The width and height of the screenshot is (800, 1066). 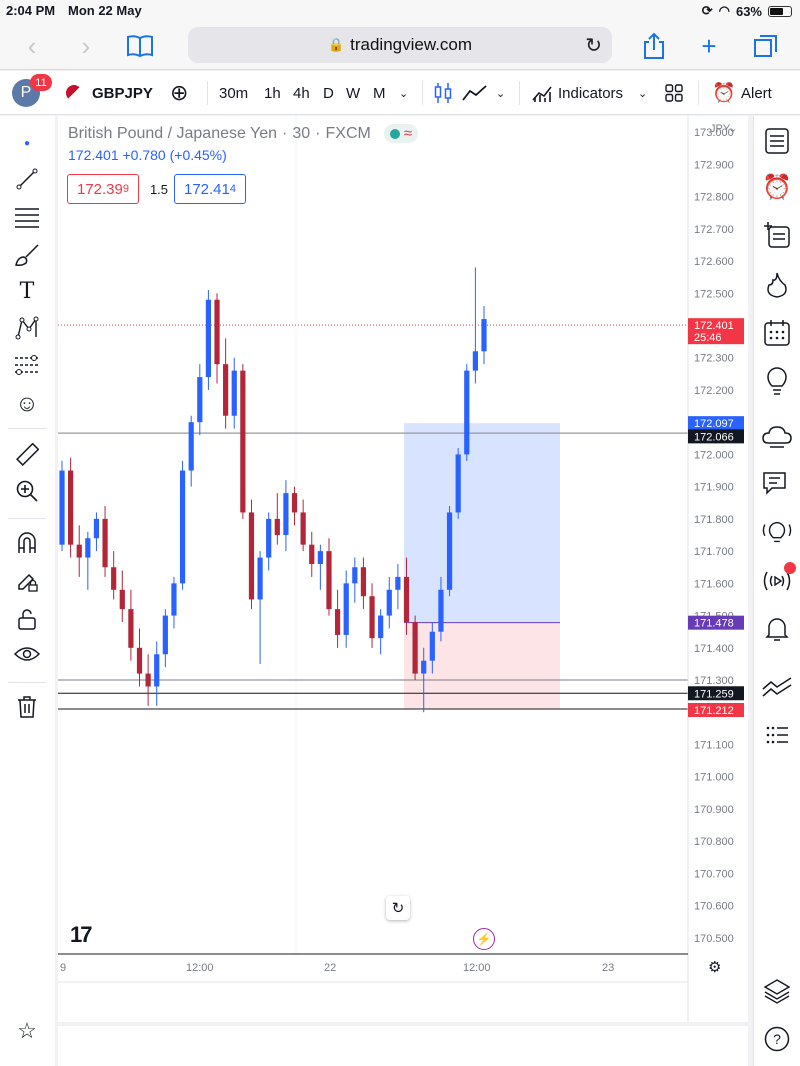 What do you see at coordinates (714, 437) in the screenshot?
I see `hline-price-tag-text: 172.066` at bounding box center [714, 437].